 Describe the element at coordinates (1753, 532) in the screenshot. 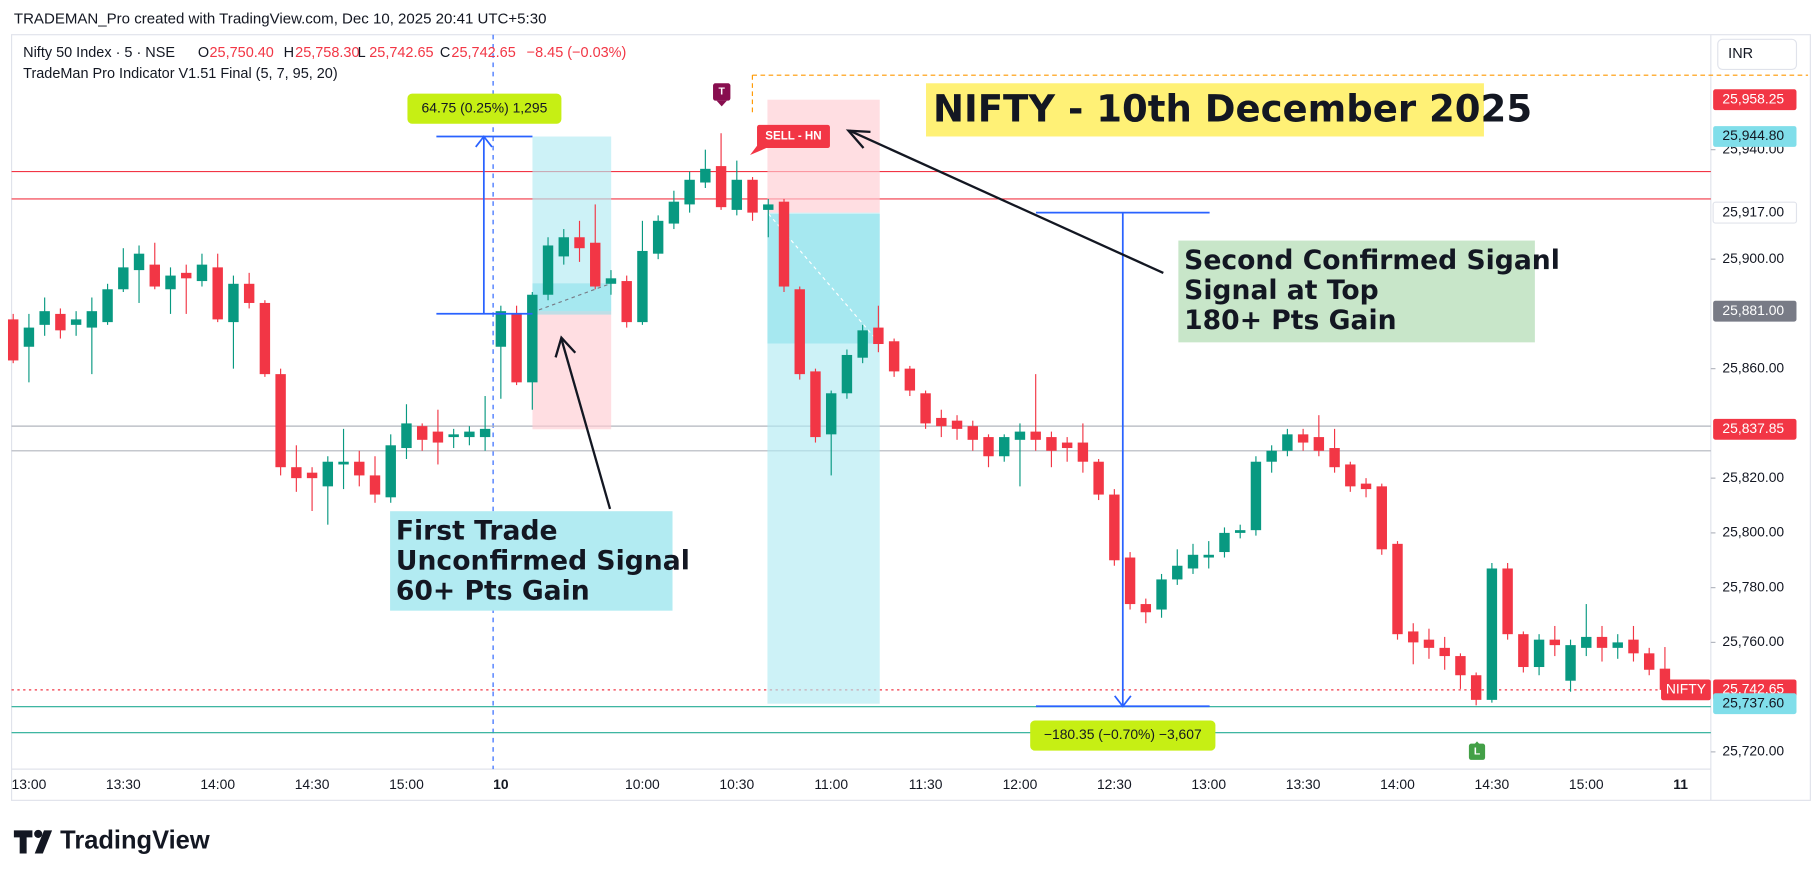

I see `y-tick-label: 25,800.00` at that location.